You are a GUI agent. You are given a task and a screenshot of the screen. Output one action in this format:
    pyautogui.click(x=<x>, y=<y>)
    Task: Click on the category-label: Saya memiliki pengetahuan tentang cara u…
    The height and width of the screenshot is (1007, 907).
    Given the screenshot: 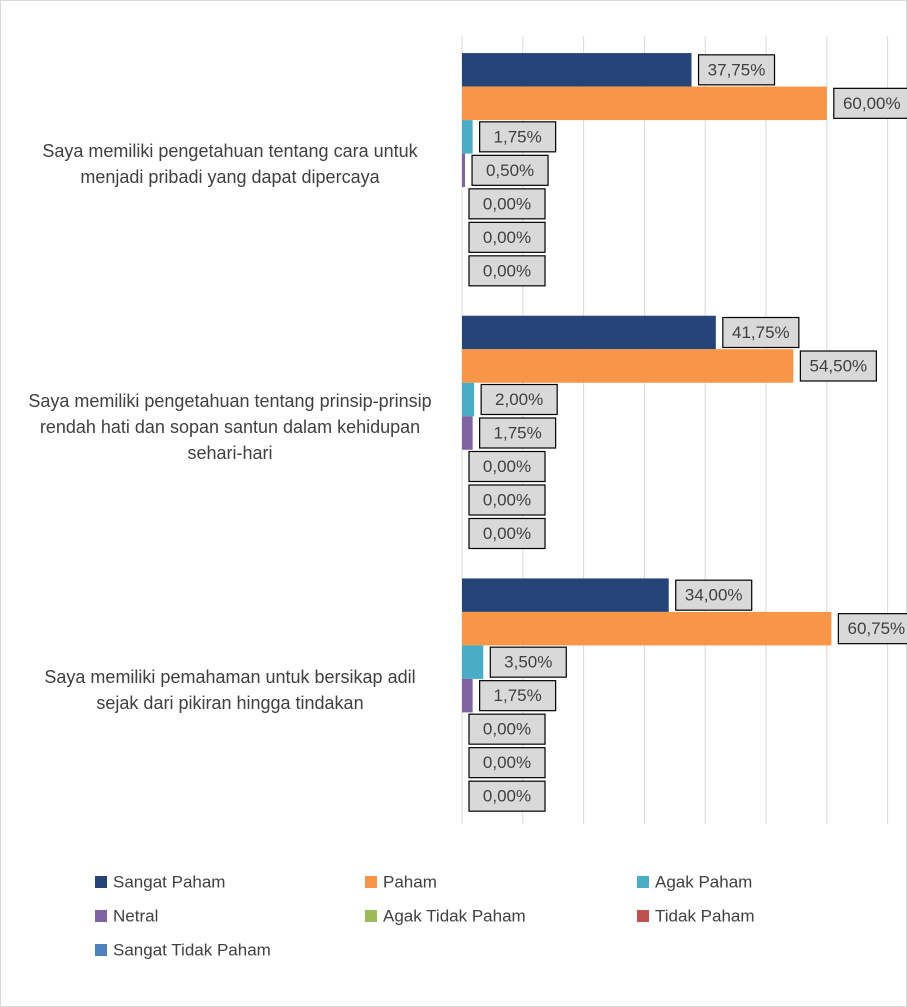 What is the action you would take?
    pyautogui.click(x=230, y=164)
    